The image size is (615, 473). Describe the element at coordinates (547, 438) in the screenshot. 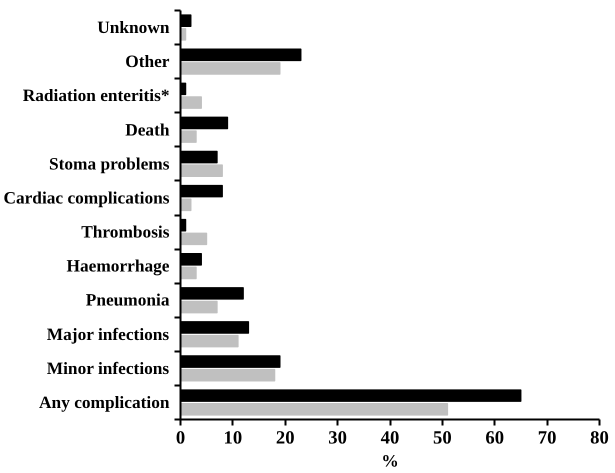

I see `x-tick-label: 70` at that location.